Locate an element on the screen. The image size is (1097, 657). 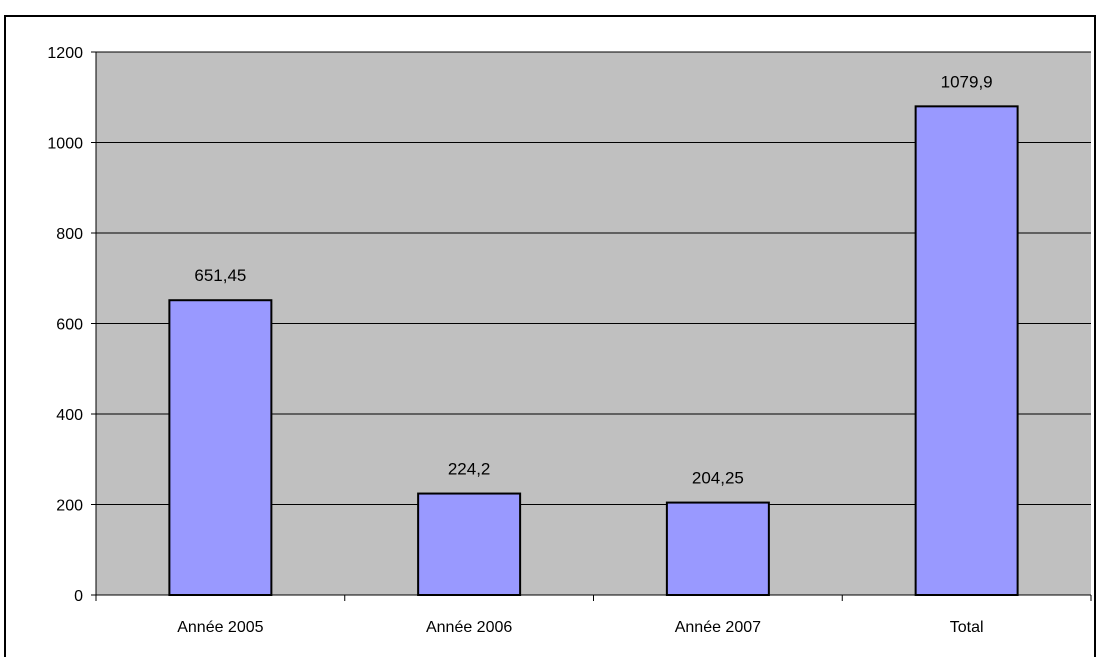
data-label: 651,45 is located at coordinates (220, 275).